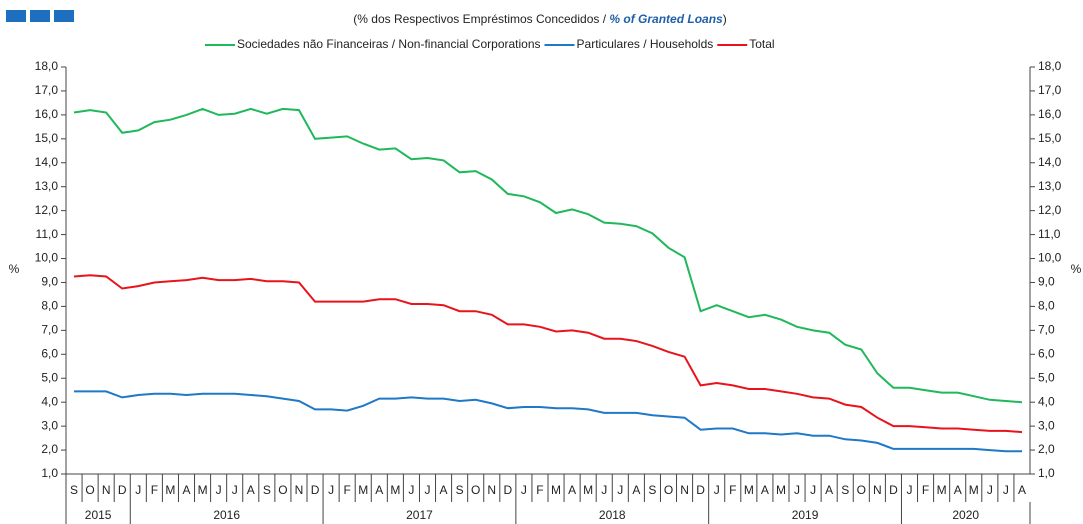  I want to click on series-line, so click(548, 421).